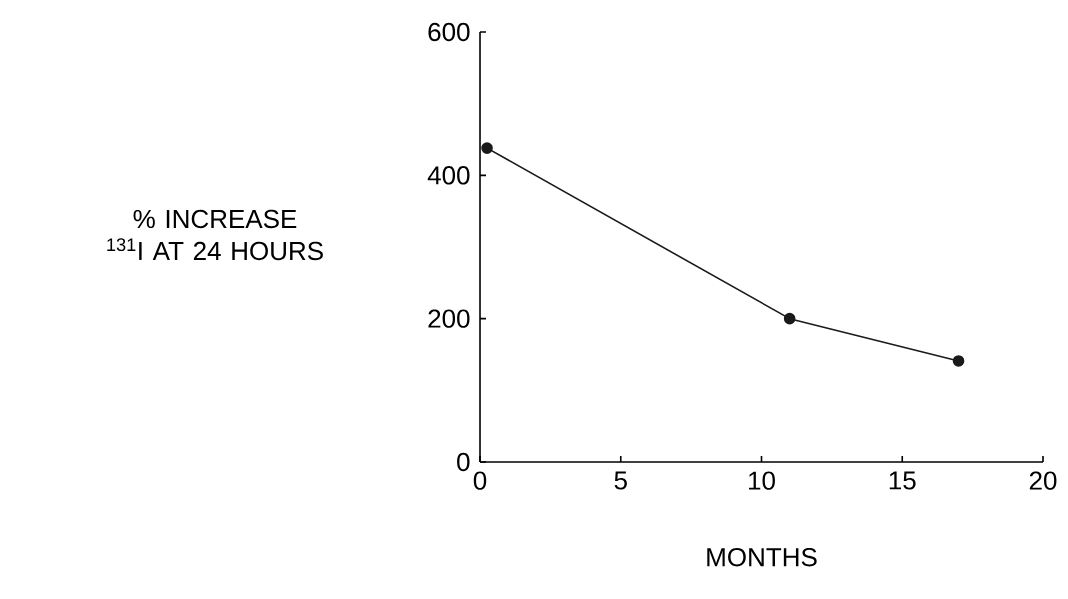 The width and height of the screenshot is (1068, 599). I want to click on x-tick-label: 10, so click(762, 480).